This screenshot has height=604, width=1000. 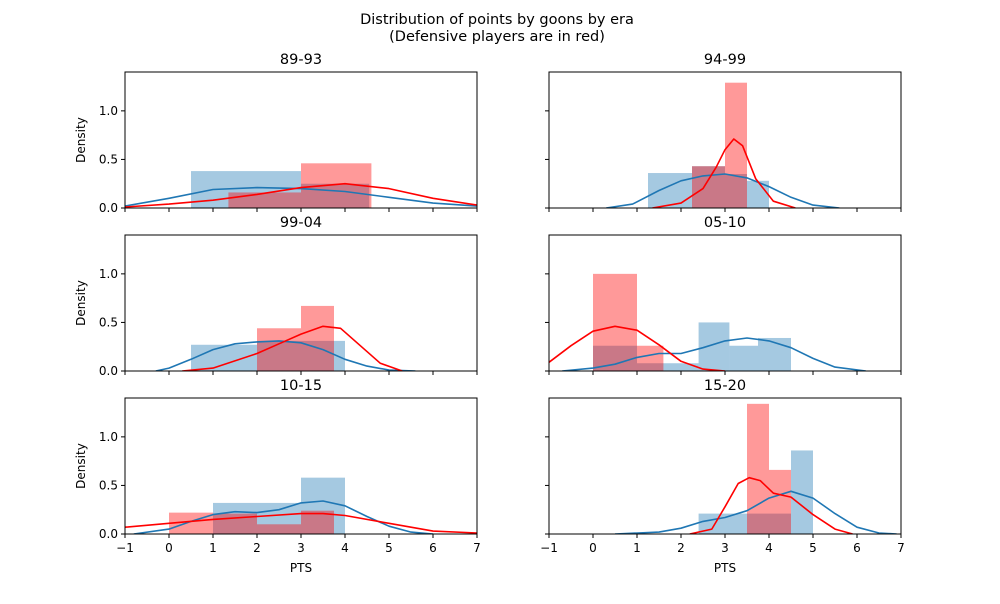 What do you see at coordinates (725, 60) in the screenshot?
I see `panel-title: 94-99` at bounding box center [725, 60].